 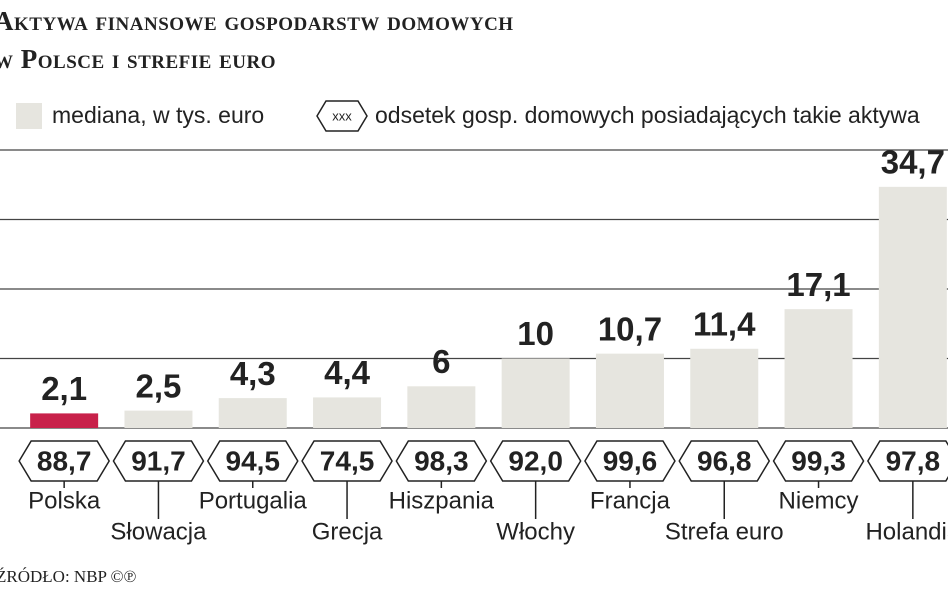 I want to click on chart-subtitle: w Polsce i strefie euro, so click(x=138, y=59).